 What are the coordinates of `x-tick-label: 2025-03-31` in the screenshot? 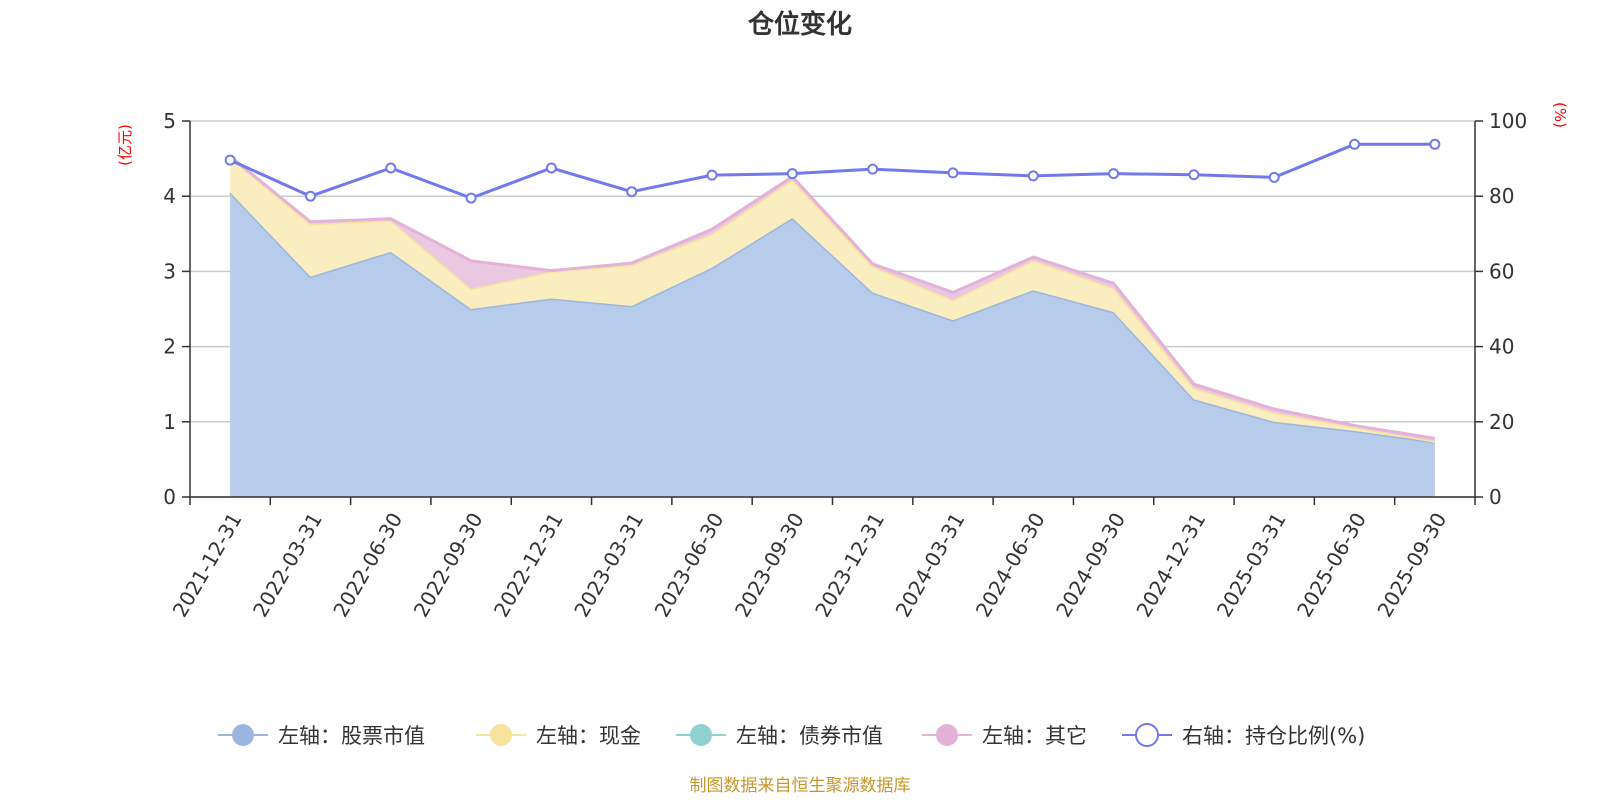 It's located at (1251, 565).